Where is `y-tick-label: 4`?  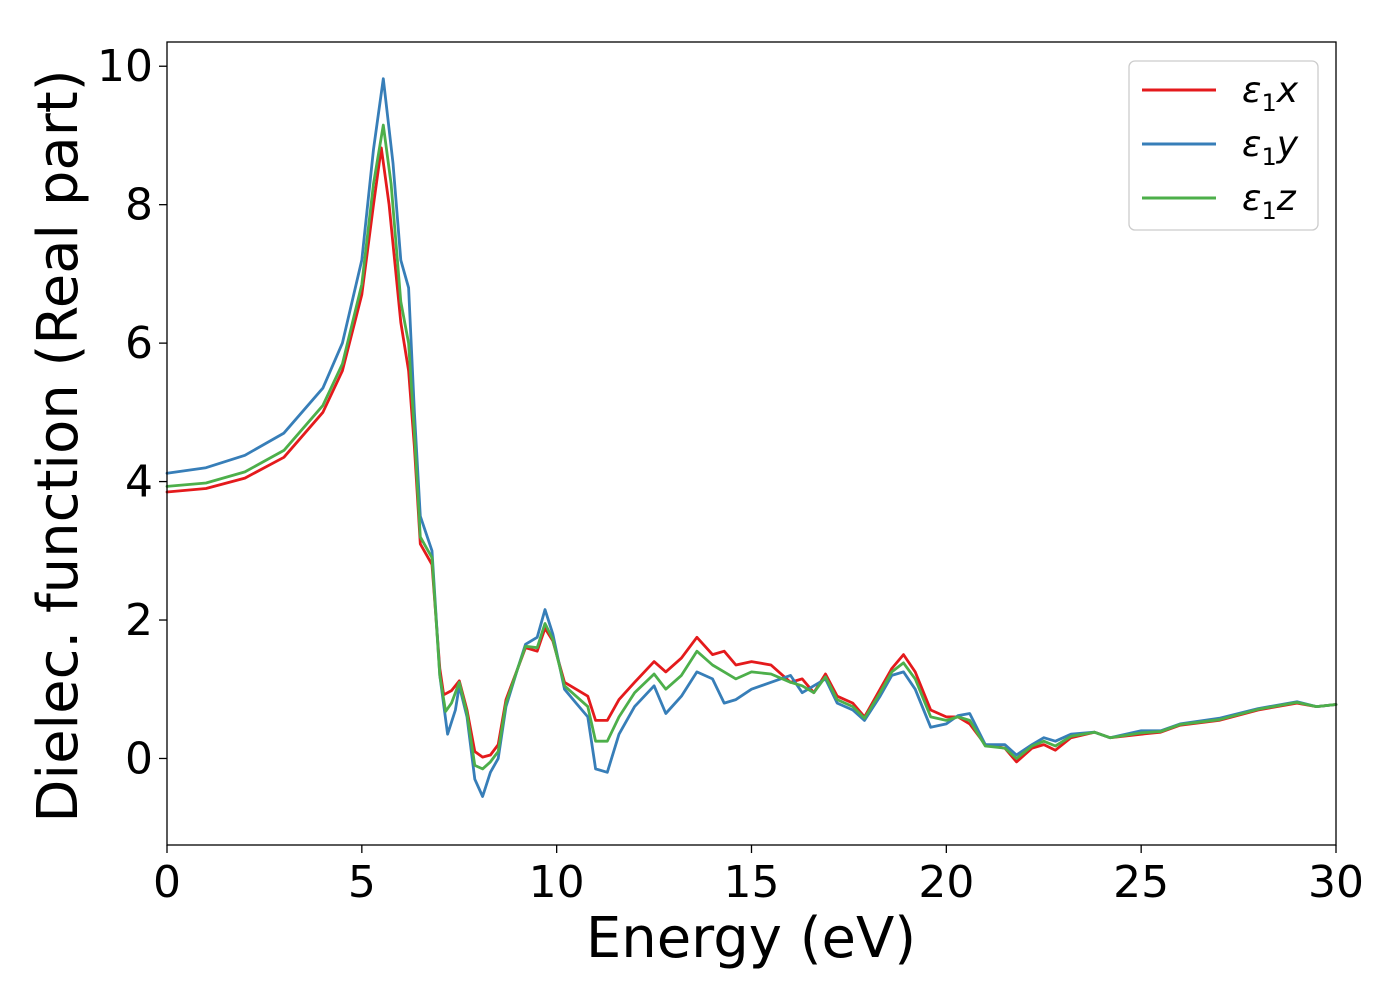 y-tick-label: 4 is located at coordinates (139, 482).